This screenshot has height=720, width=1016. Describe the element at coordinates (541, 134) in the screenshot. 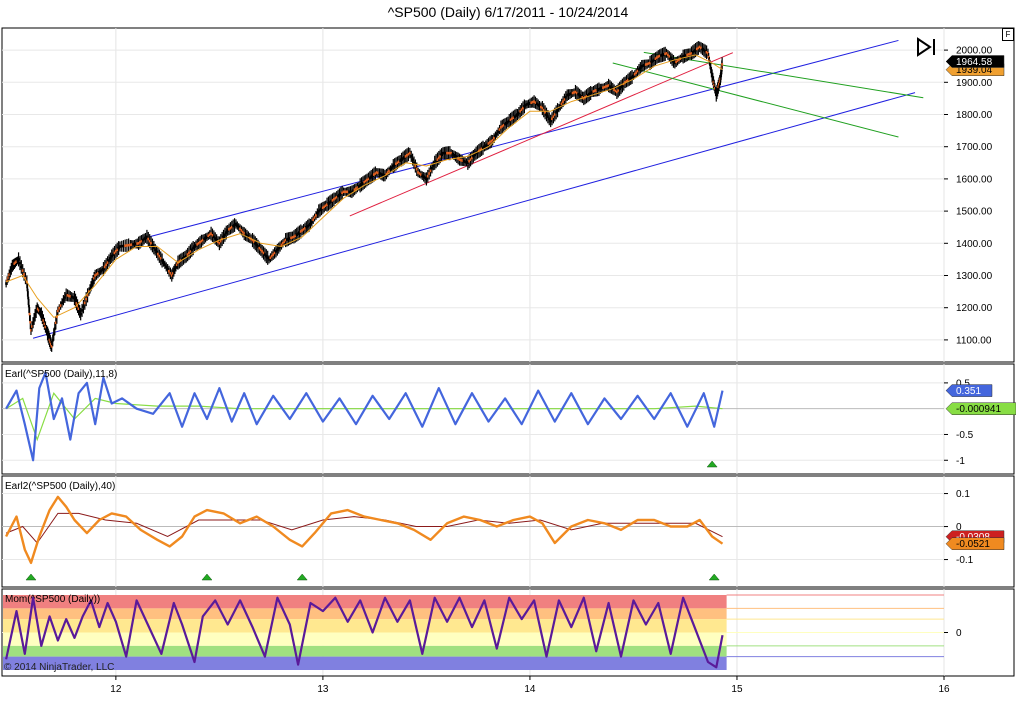

I see `channel-line` at that location.